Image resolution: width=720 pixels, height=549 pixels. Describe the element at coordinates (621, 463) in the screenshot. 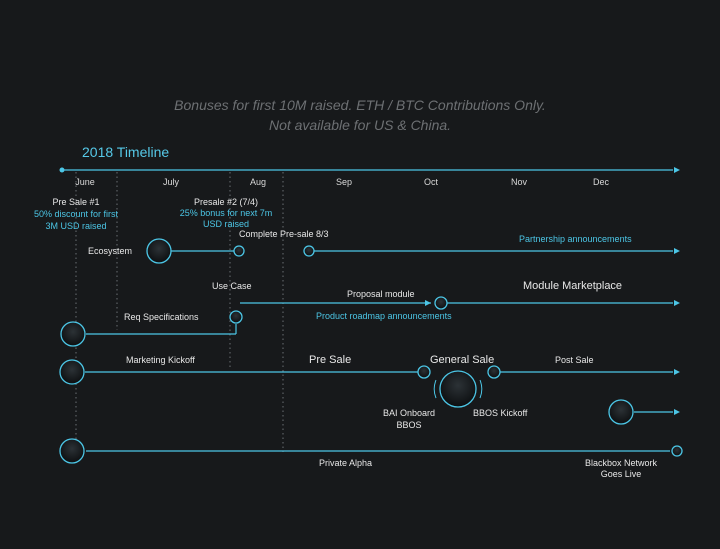

I see `blackbox-label-1: Blackbox Network` at that location.